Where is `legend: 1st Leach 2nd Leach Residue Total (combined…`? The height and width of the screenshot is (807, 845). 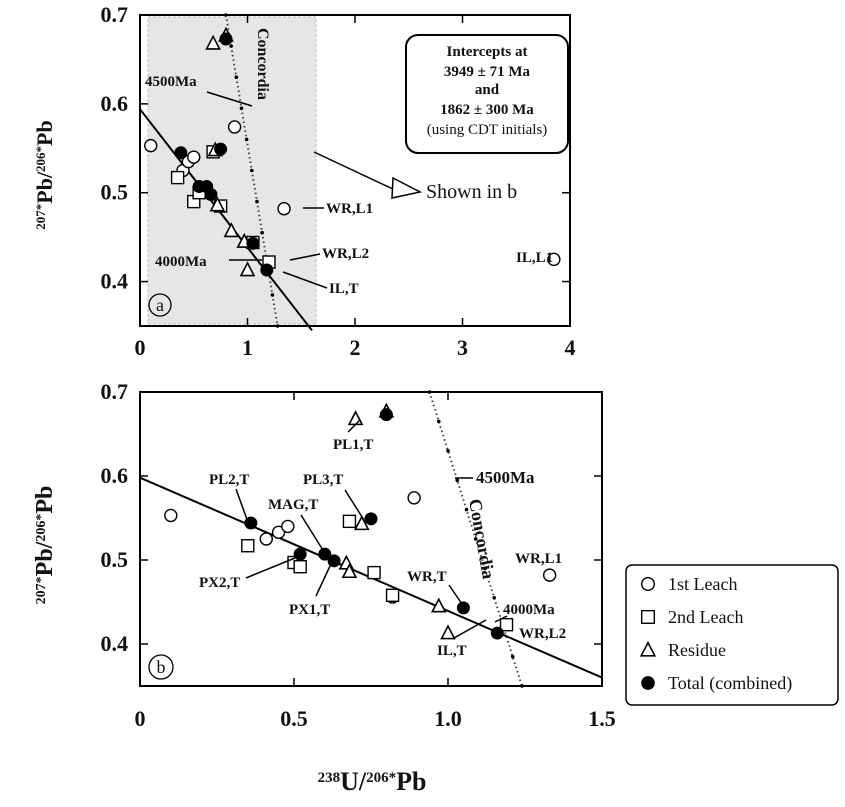 legend: 1st Leach 2nd Leach Residue Total (combined… is located at coordinates (732, 635).